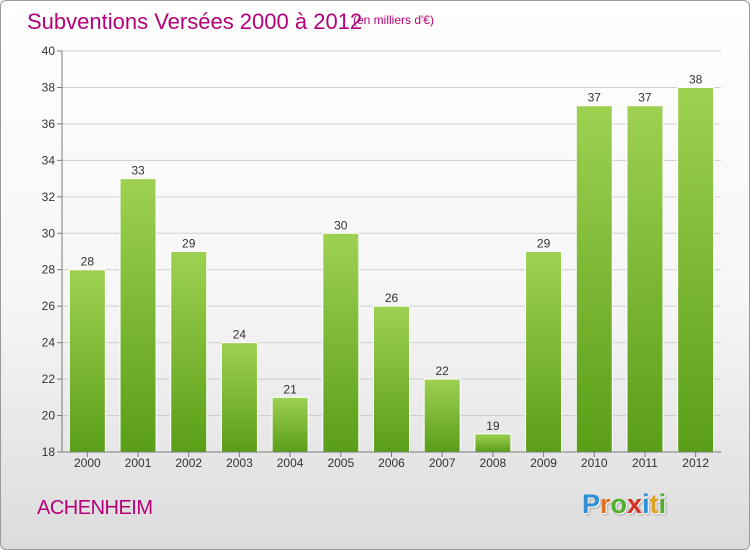  What do you see at coordinates (341, 342) in the screenshot?
I see `bar-2005` at bounding box center [341, 342].